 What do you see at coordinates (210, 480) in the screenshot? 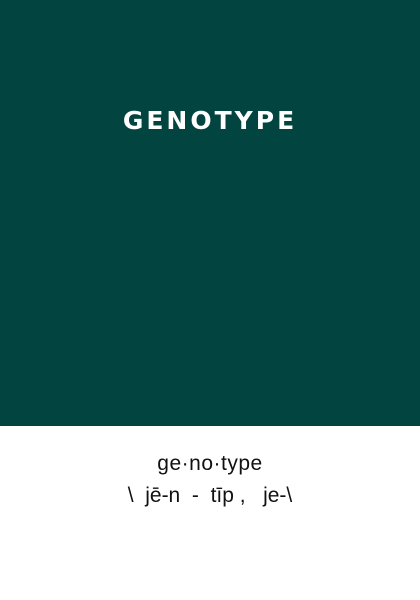
I see `definition-section: ge·no·type \ jē-n - tīp , je-\` at bounding box center [210, 480].